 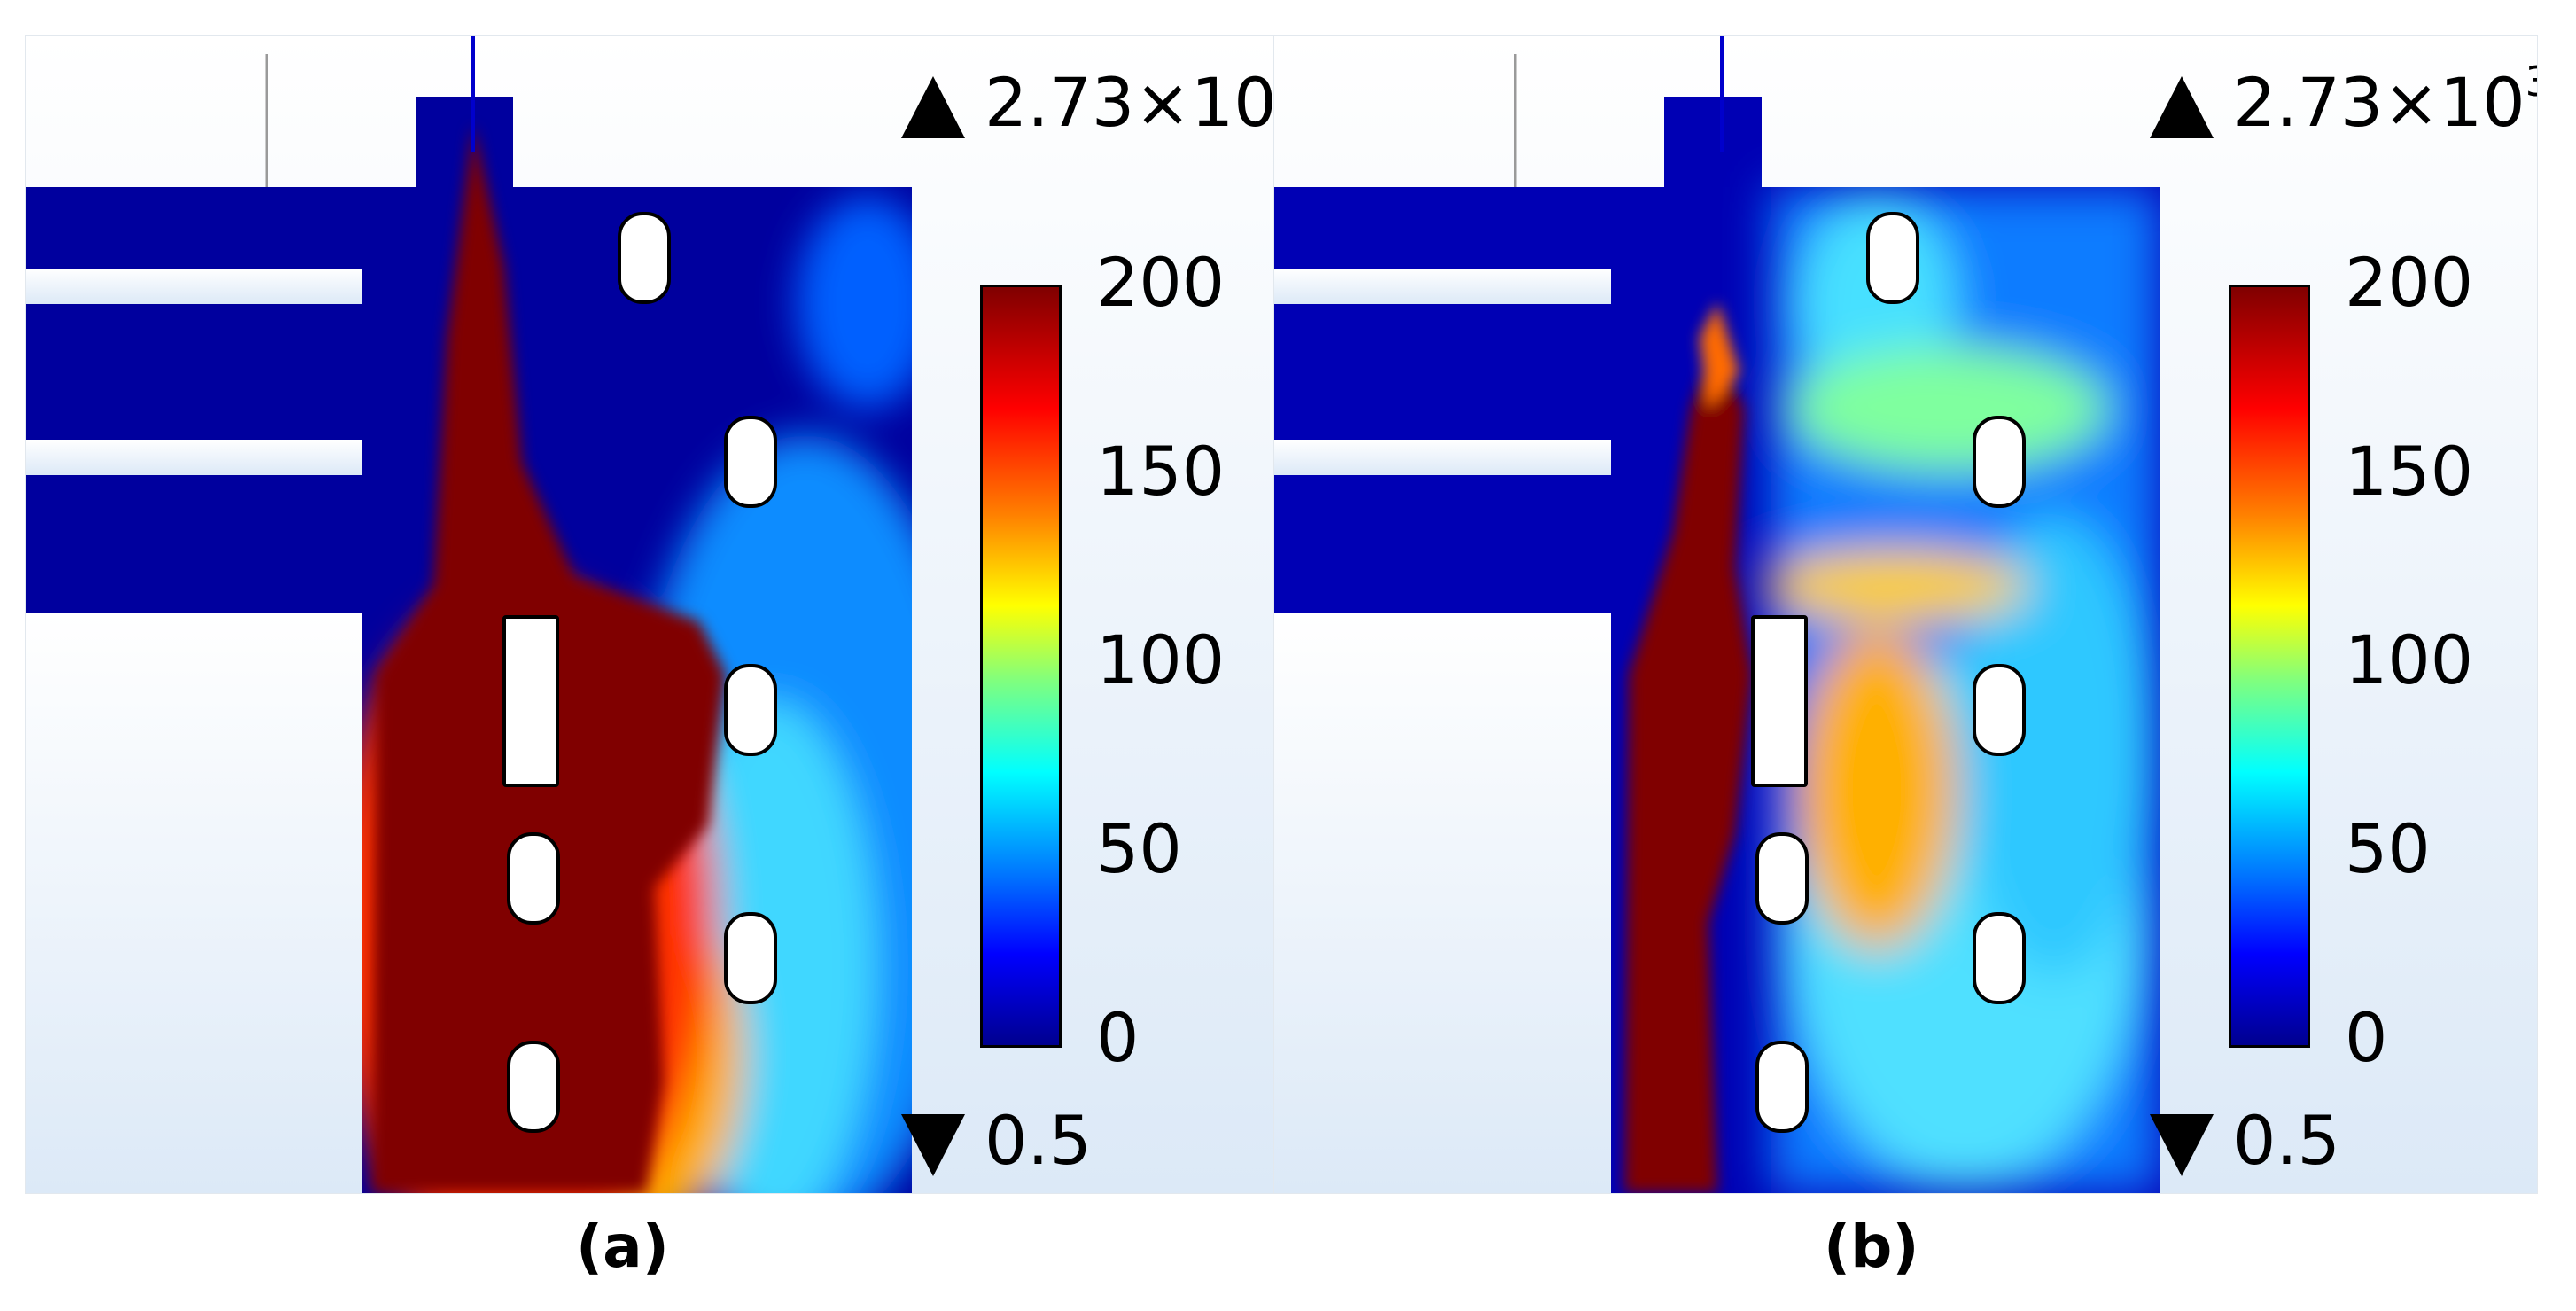 What do you see at coordinates (639, 672) in the screenshot?
I see `holes-a` at bounding box center [639, 672].